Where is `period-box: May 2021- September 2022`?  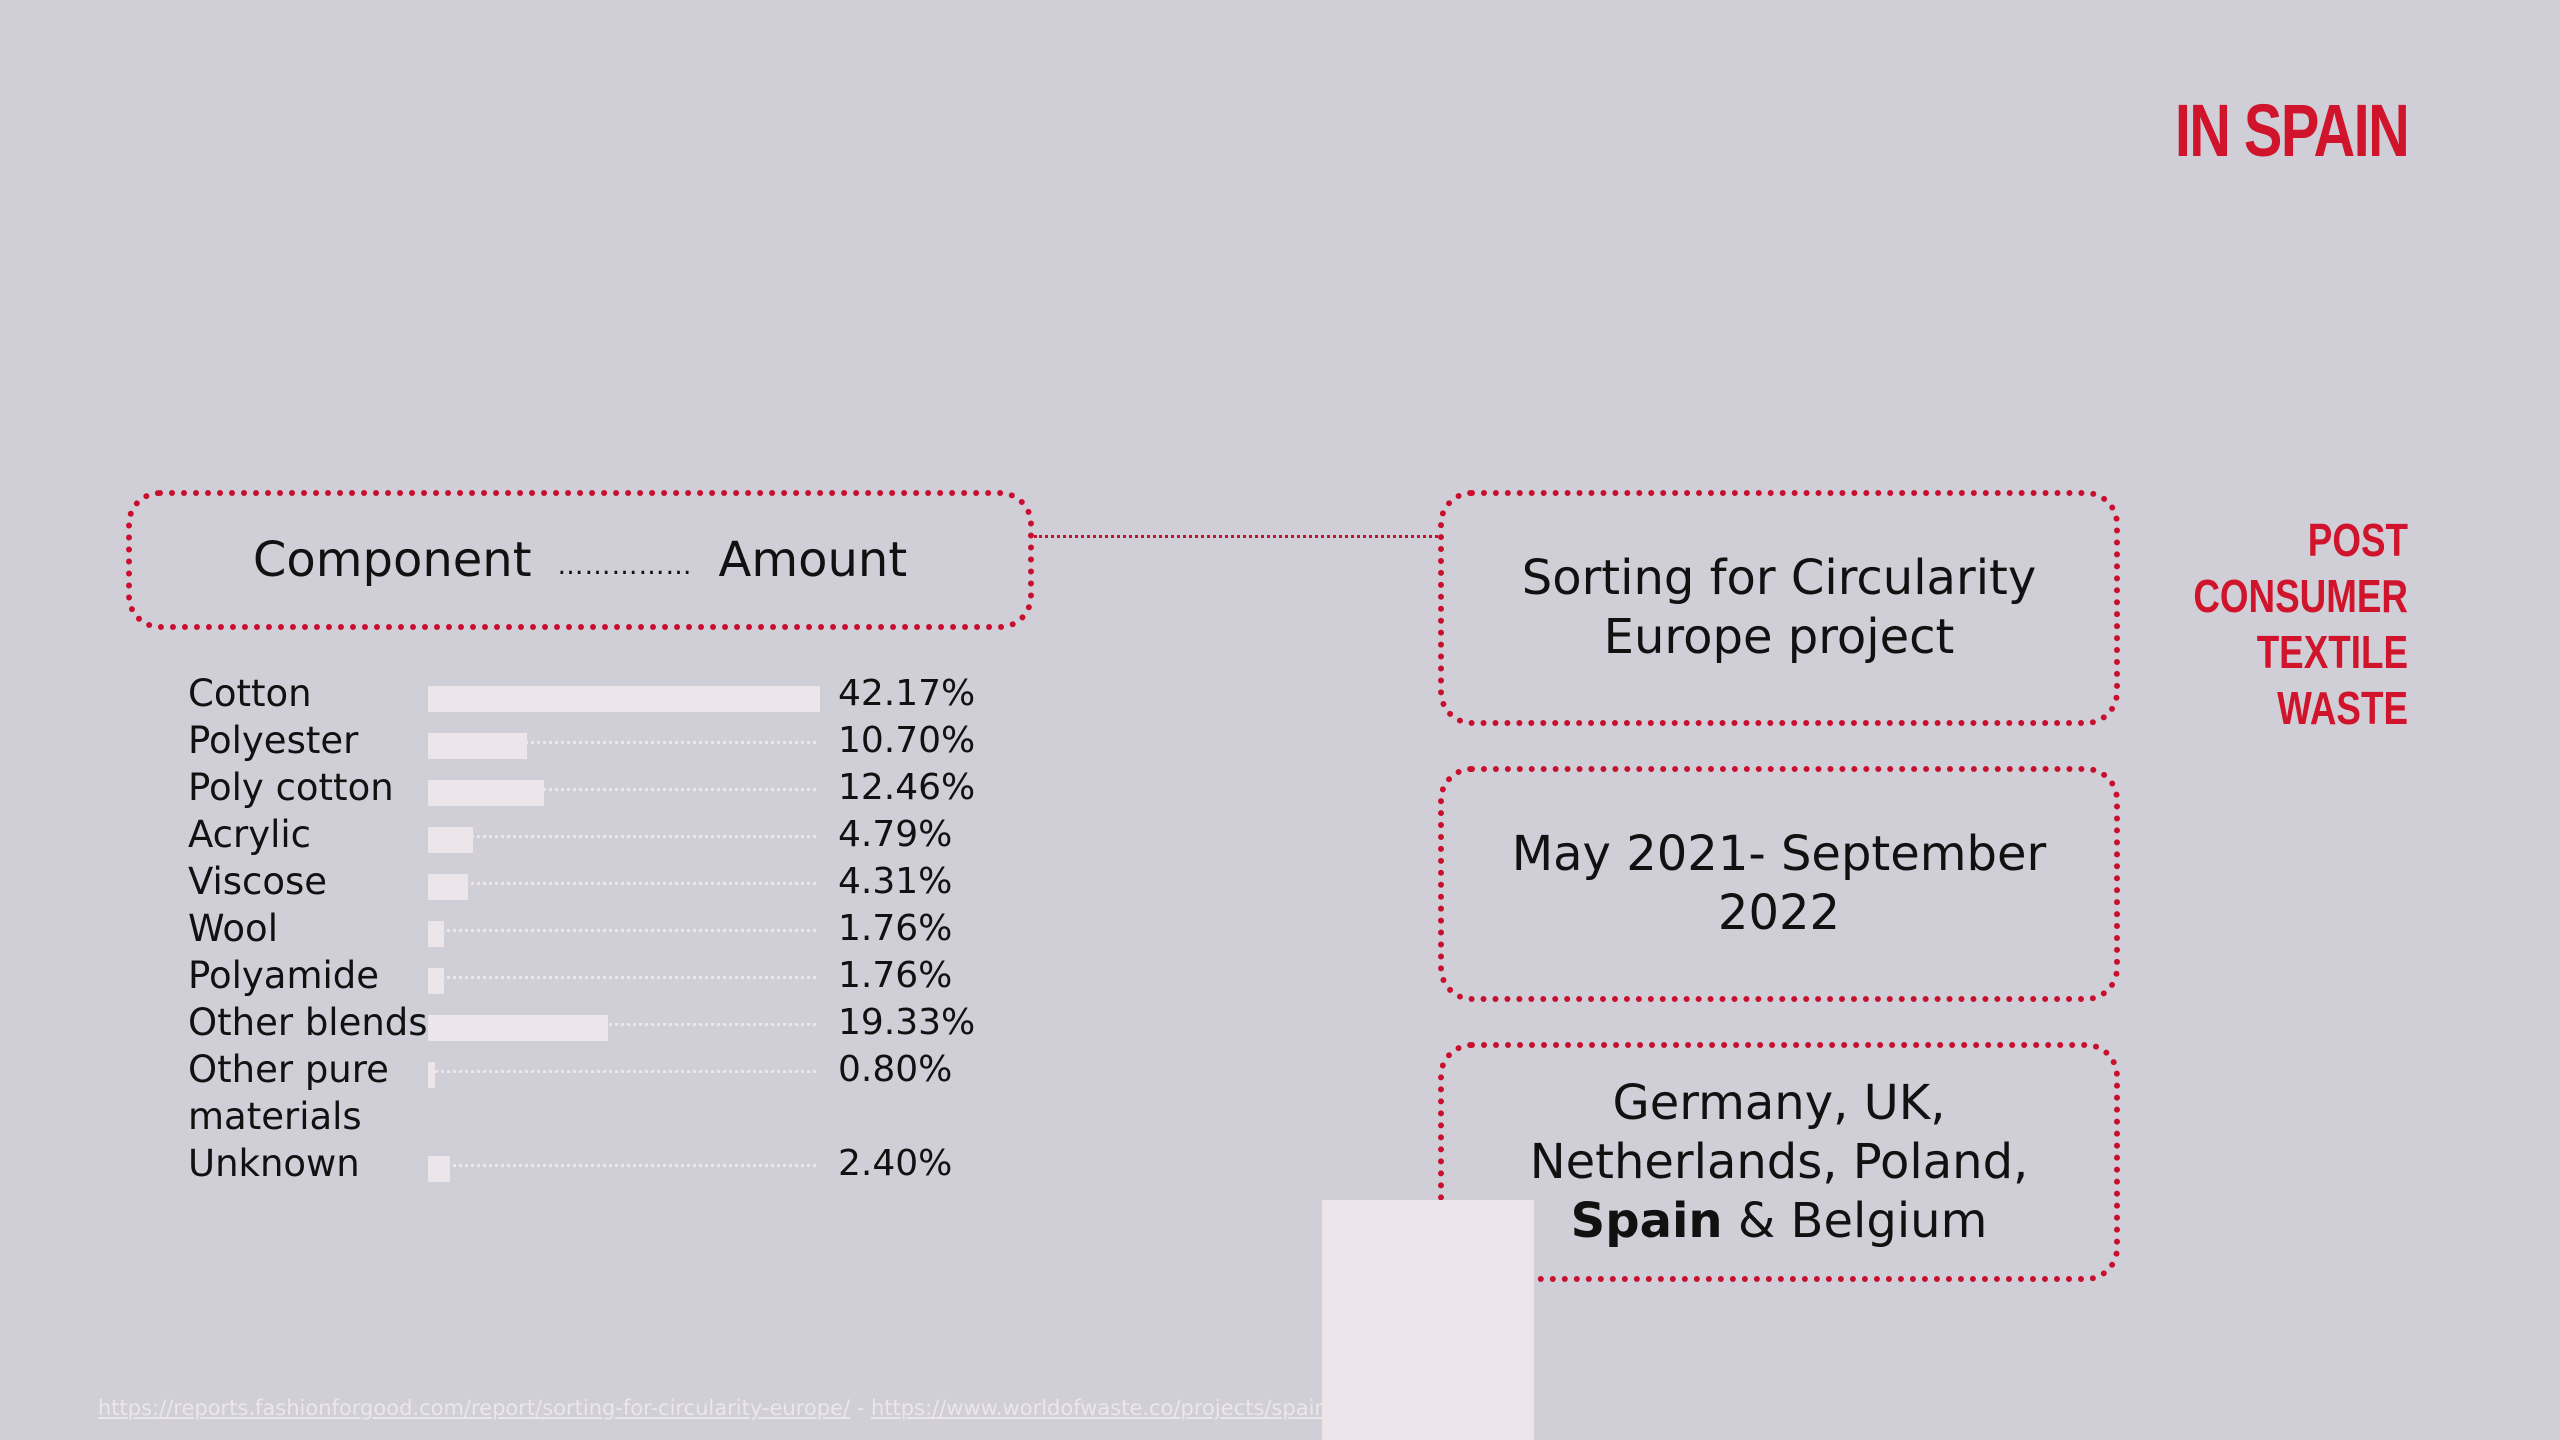
period-box: May 2021- September 2022 is located at coordinates (1779, 884).